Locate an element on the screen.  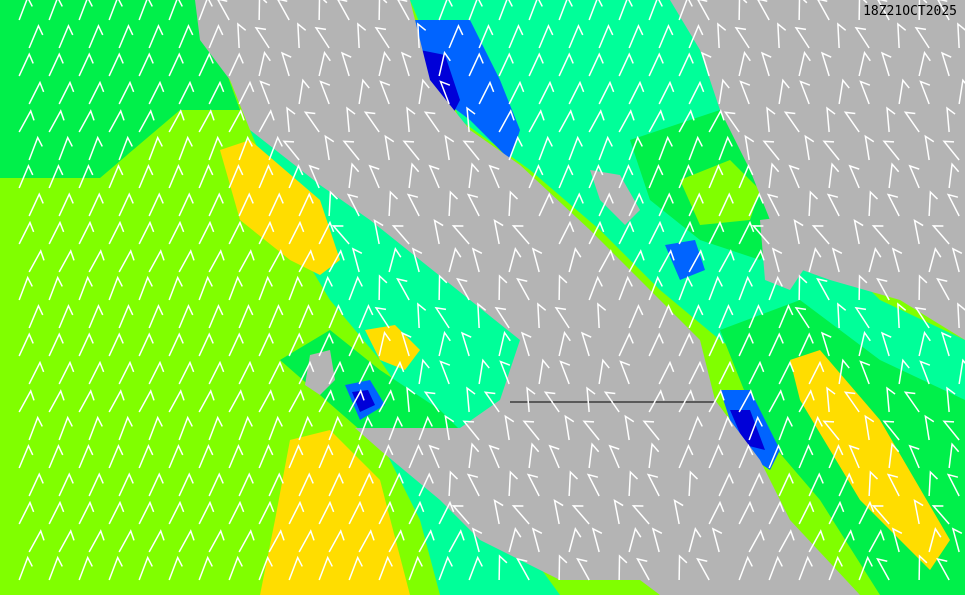
blue-zone-mid is located at coordinates (685, 260).